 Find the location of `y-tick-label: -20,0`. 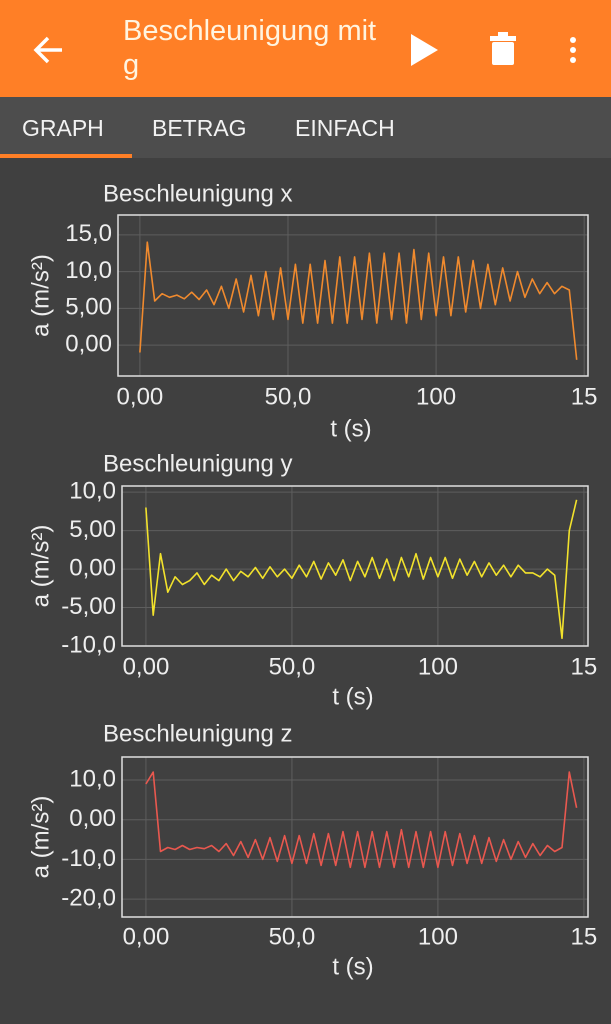

y-tick-label: -20,0 is located at coordinates (88, 897).